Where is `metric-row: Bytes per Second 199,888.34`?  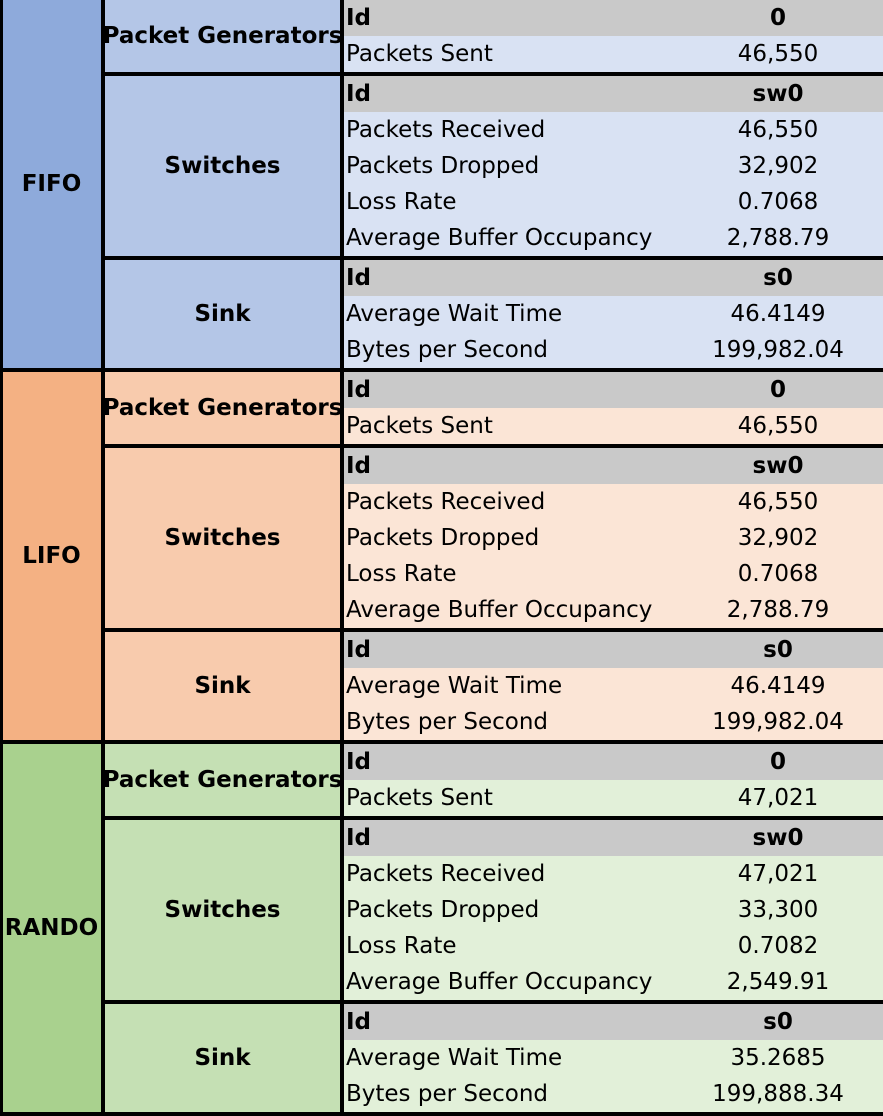
metric-row: Bytes per Second 199,888.34 is located at coordinates (612, 1094).